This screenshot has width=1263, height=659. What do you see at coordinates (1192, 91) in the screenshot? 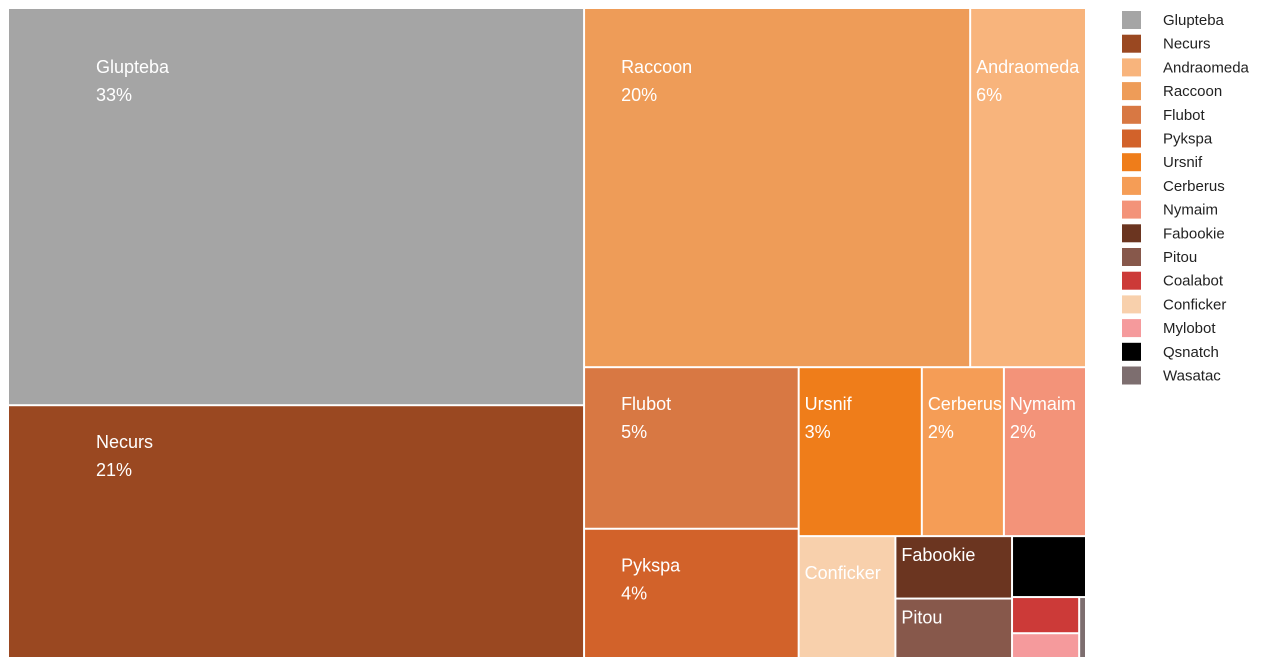
I see `legend-label: Raccoon` at bounding box center [1192, 91].